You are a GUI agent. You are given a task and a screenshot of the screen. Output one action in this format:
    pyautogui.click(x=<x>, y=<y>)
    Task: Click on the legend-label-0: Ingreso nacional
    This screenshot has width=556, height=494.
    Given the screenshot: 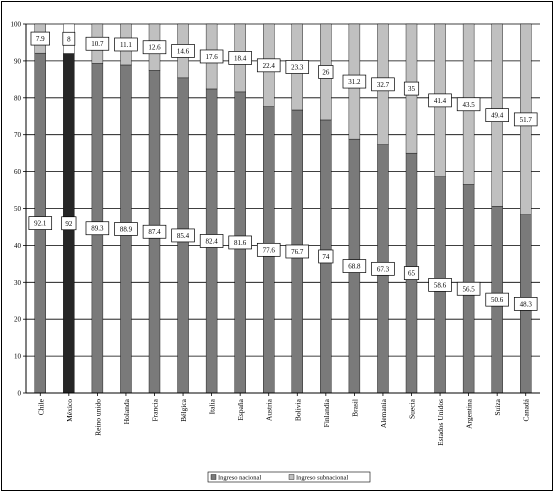 What is the action you would take?
    pyautogui.click(x=239, y=478)
    